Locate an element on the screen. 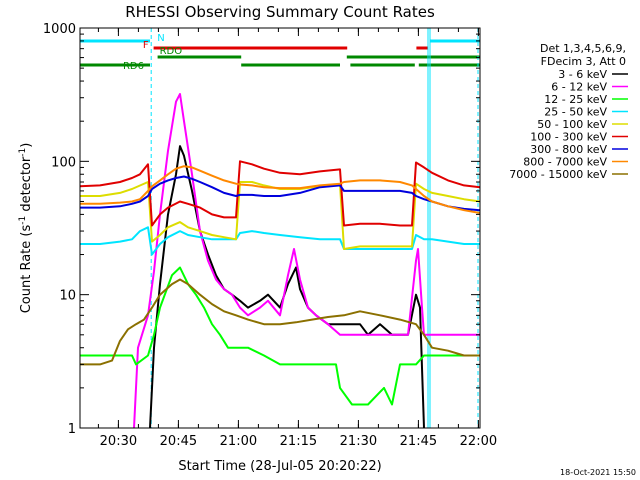  legend-label: 300 - 800 keV is located at coordinates (568, 149).